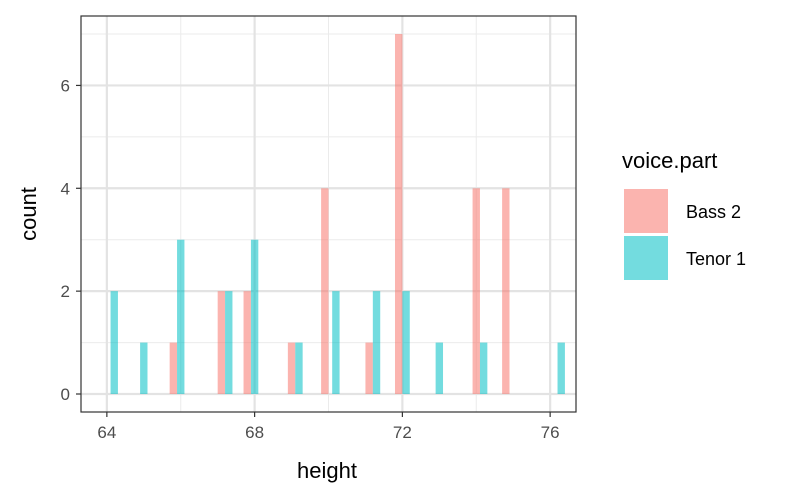  I want to click on x-tick-label: 76, so click(550, 432).